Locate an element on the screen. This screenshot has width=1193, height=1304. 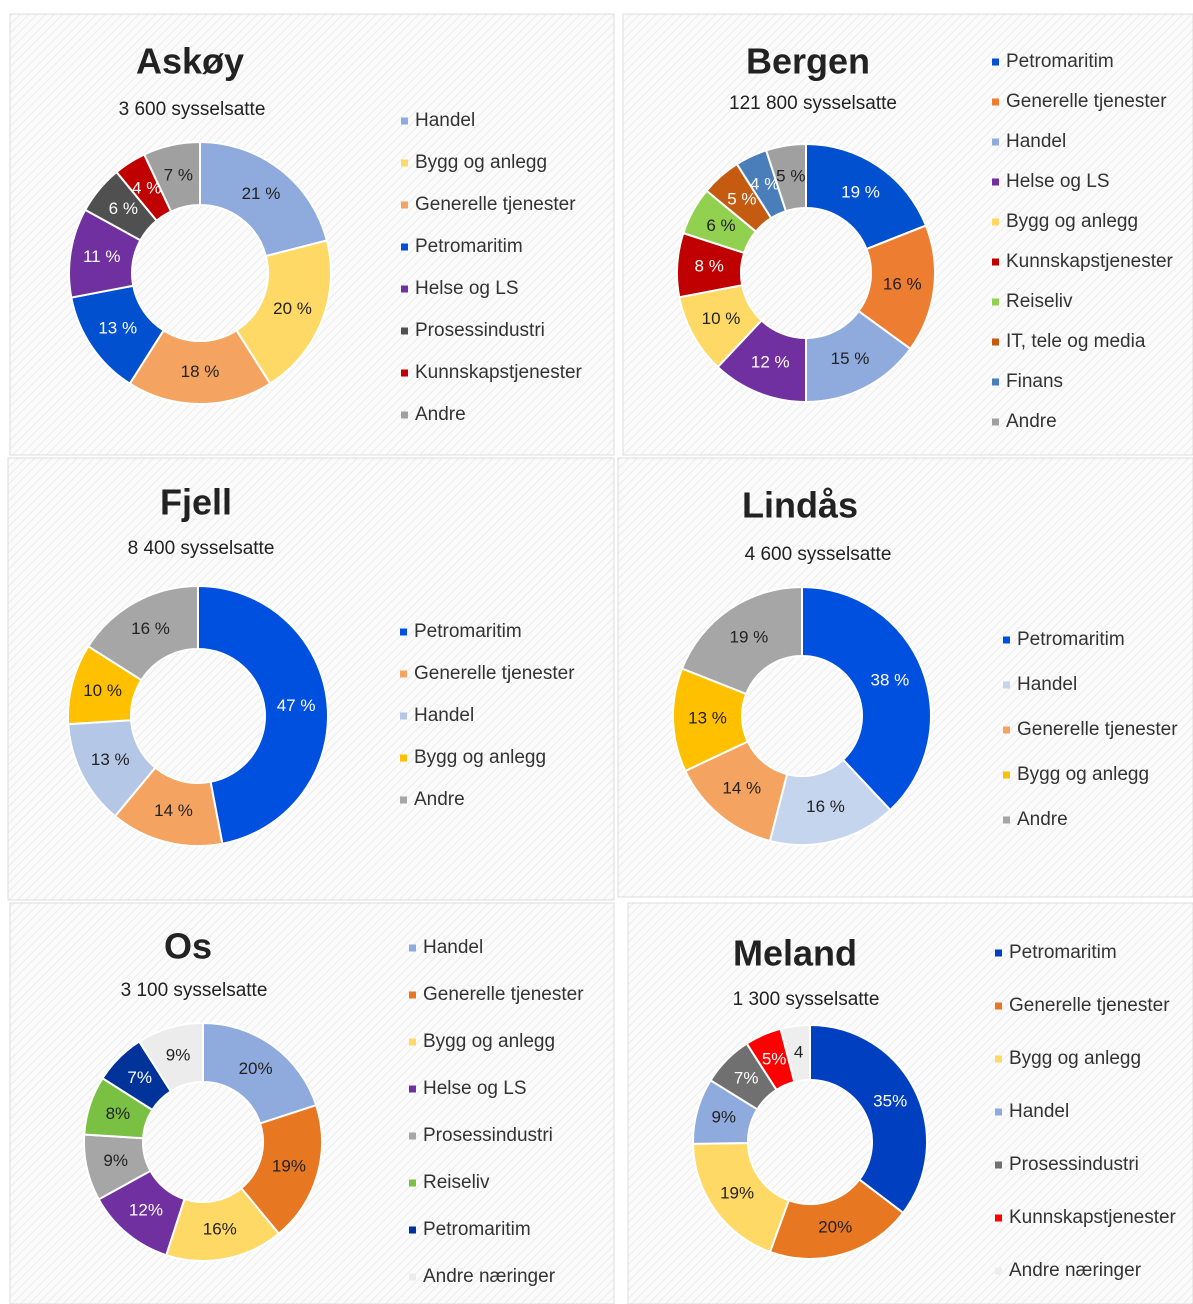
chart-title: Bergen is located at coordinates (808, 61).